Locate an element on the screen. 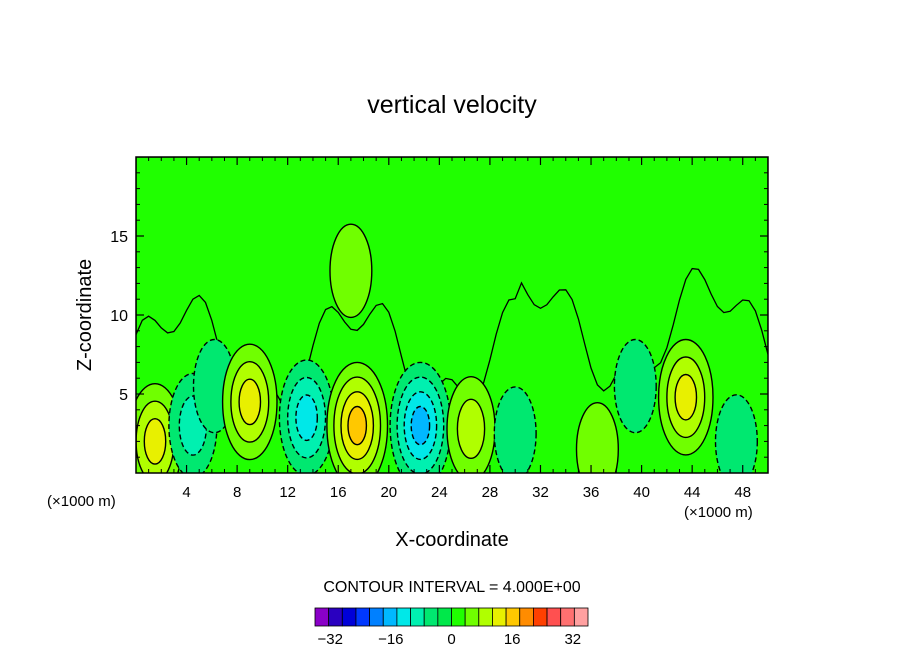 The height and width of the screenshot is (654, 904). x-tick-label: 28 is located at coordinates (490, 492).